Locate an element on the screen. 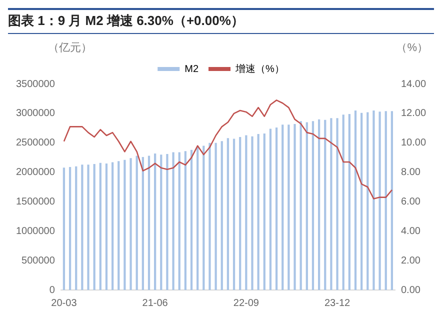  y2-tick-label: 10.00 is located at coordinates (413, 143).